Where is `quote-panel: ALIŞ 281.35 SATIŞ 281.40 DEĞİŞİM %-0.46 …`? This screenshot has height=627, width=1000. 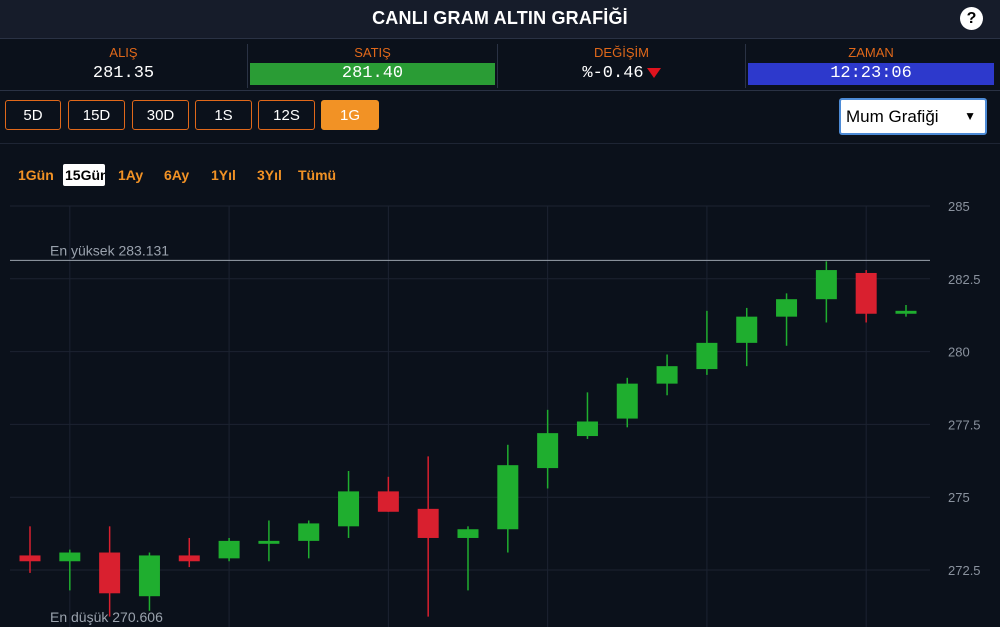
quote-panel: ALIŞ 281.35 SATIŞ 281.40 DEĞİŞİM %-0.46 … is located at coordinates (500, 65).